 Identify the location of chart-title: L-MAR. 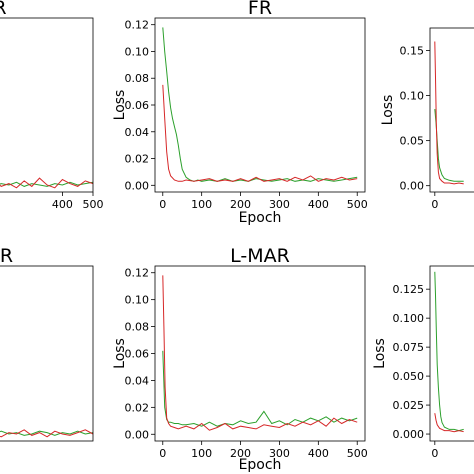
(260, 256).